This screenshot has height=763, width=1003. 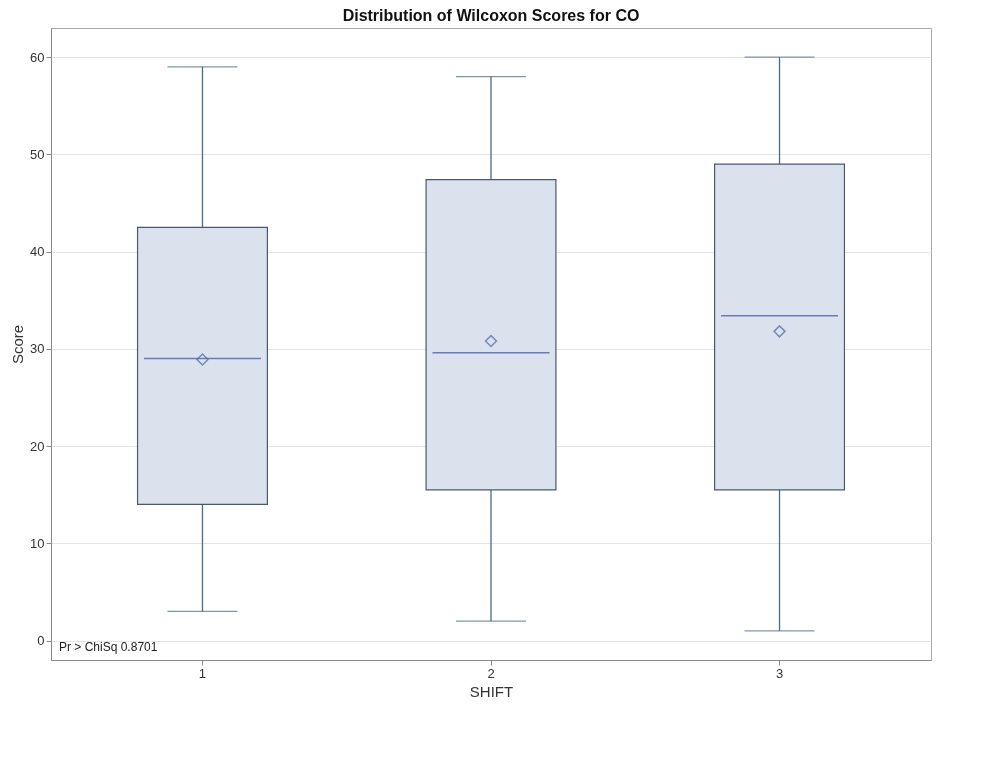 I want to click on y-tick-label: 10, so click(x=37, y=543).